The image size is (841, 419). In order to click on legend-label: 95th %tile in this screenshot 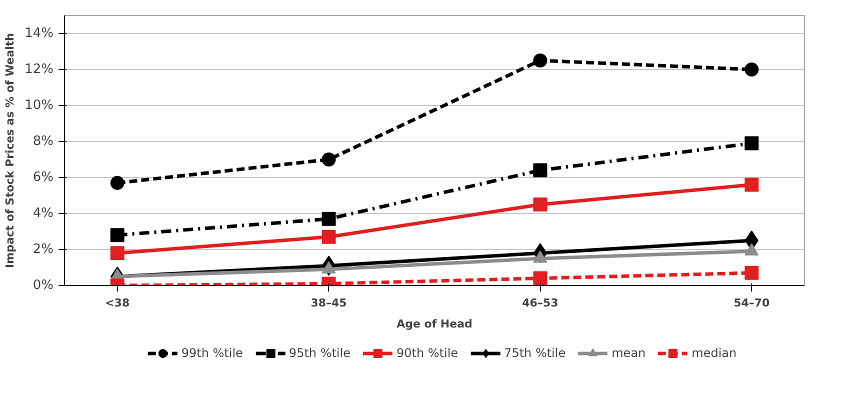, I will do `click(319, 353)`.